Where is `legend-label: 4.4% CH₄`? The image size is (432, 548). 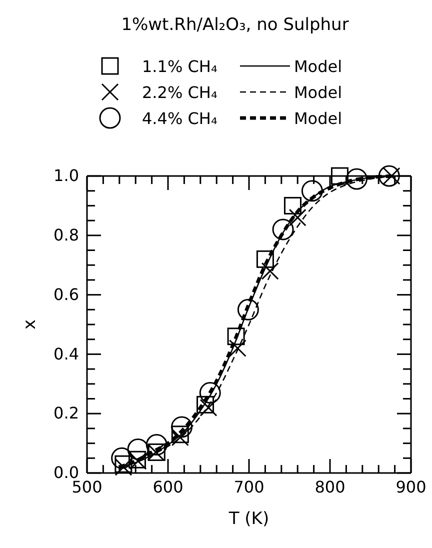
legend-label: 4.4% CH₄ is located at coordinates (180, 118).